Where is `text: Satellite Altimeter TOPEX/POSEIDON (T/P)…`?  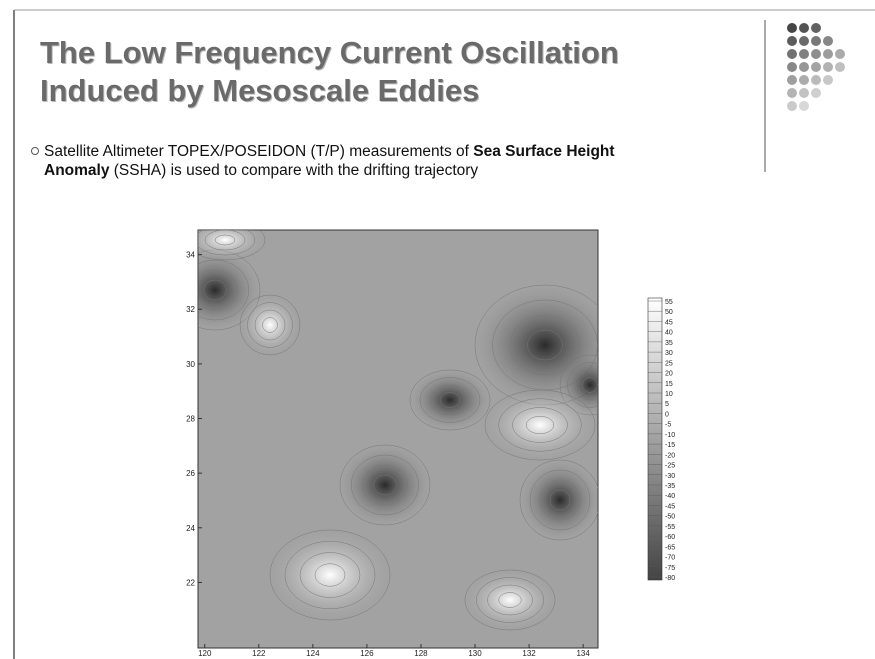
text: Satellite Altimeter TOPEX/POSEIDON (T/P)… is located at coordinates (259, 151).